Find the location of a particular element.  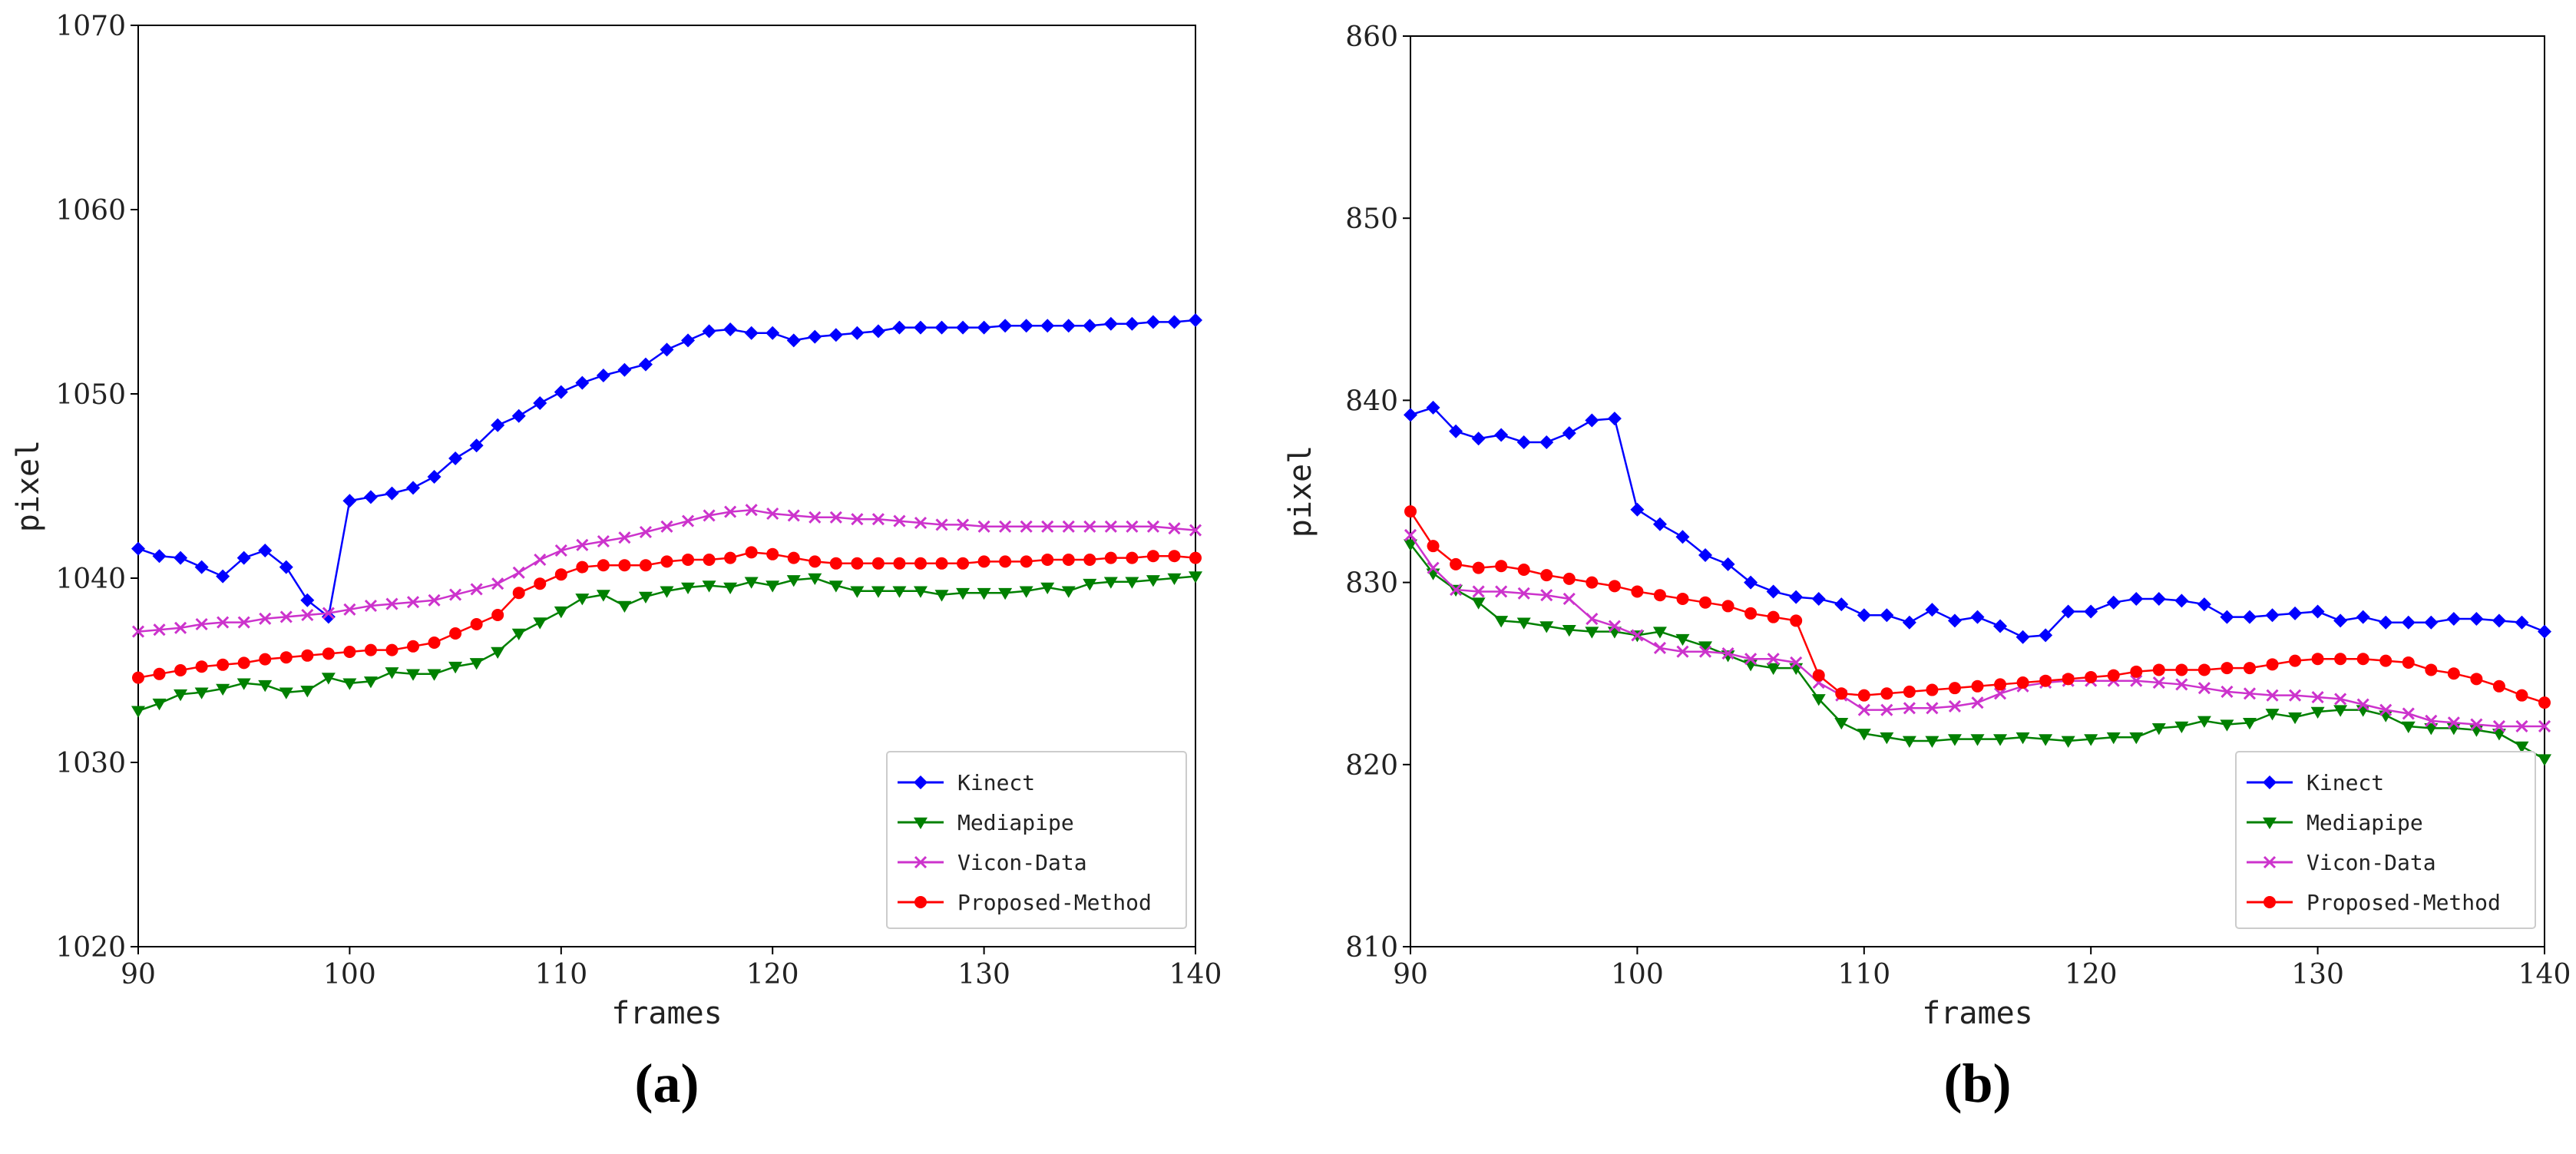

chart-a-legend: Kinect Mediapipe Vicon-Data Proposed-Method is located at coordinates (1036, 840).